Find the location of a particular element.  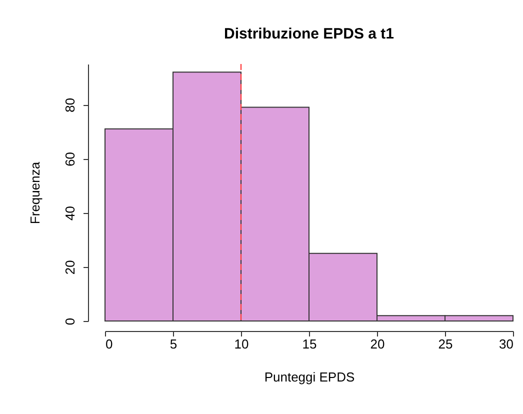

x-tick-label: 30 is located at coordinates (506, 344).